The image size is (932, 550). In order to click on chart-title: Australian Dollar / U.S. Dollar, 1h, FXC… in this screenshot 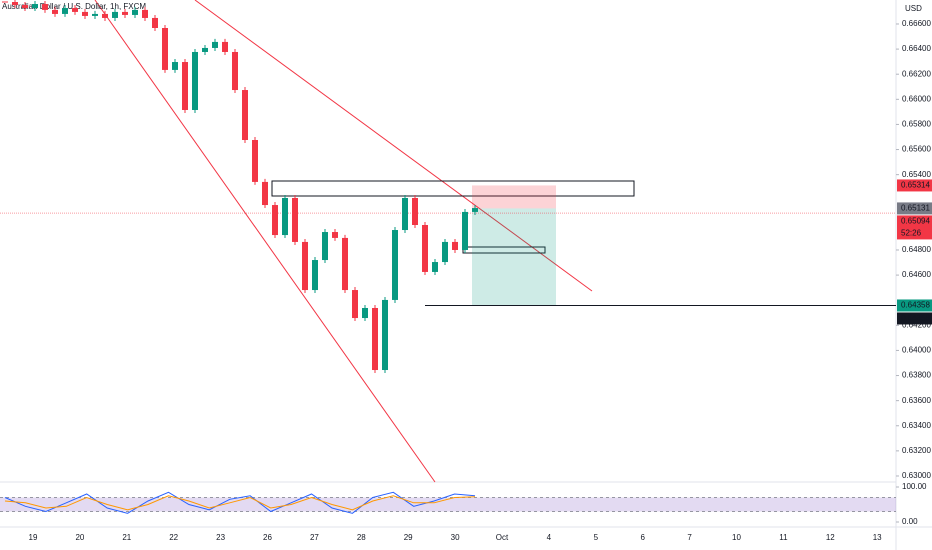, I will do `click(74, 6)`.